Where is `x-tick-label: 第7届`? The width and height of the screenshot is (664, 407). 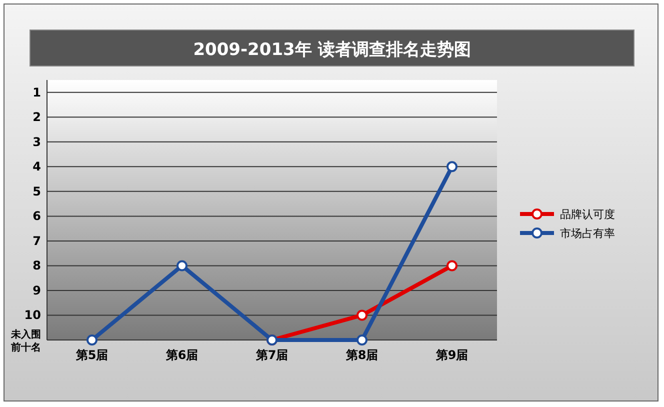
x-tick-label: 第7届 is located at coordinates (271, 355).